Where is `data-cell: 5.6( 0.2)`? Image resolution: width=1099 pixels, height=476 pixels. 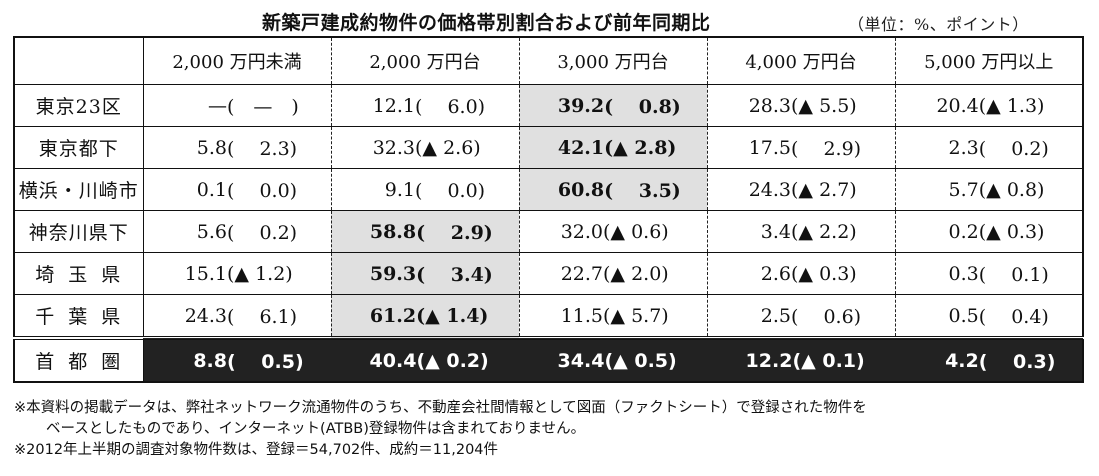
data-cell: 5.6( 0.2) is located at coordinates (237, 231).